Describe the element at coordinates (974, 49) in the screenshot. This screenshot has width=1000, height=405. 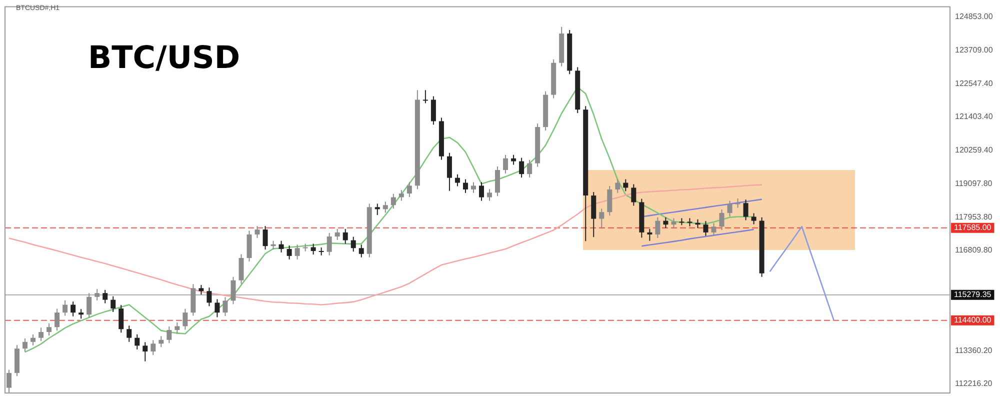
I see `y-tick-label: 123709.00` at that location.